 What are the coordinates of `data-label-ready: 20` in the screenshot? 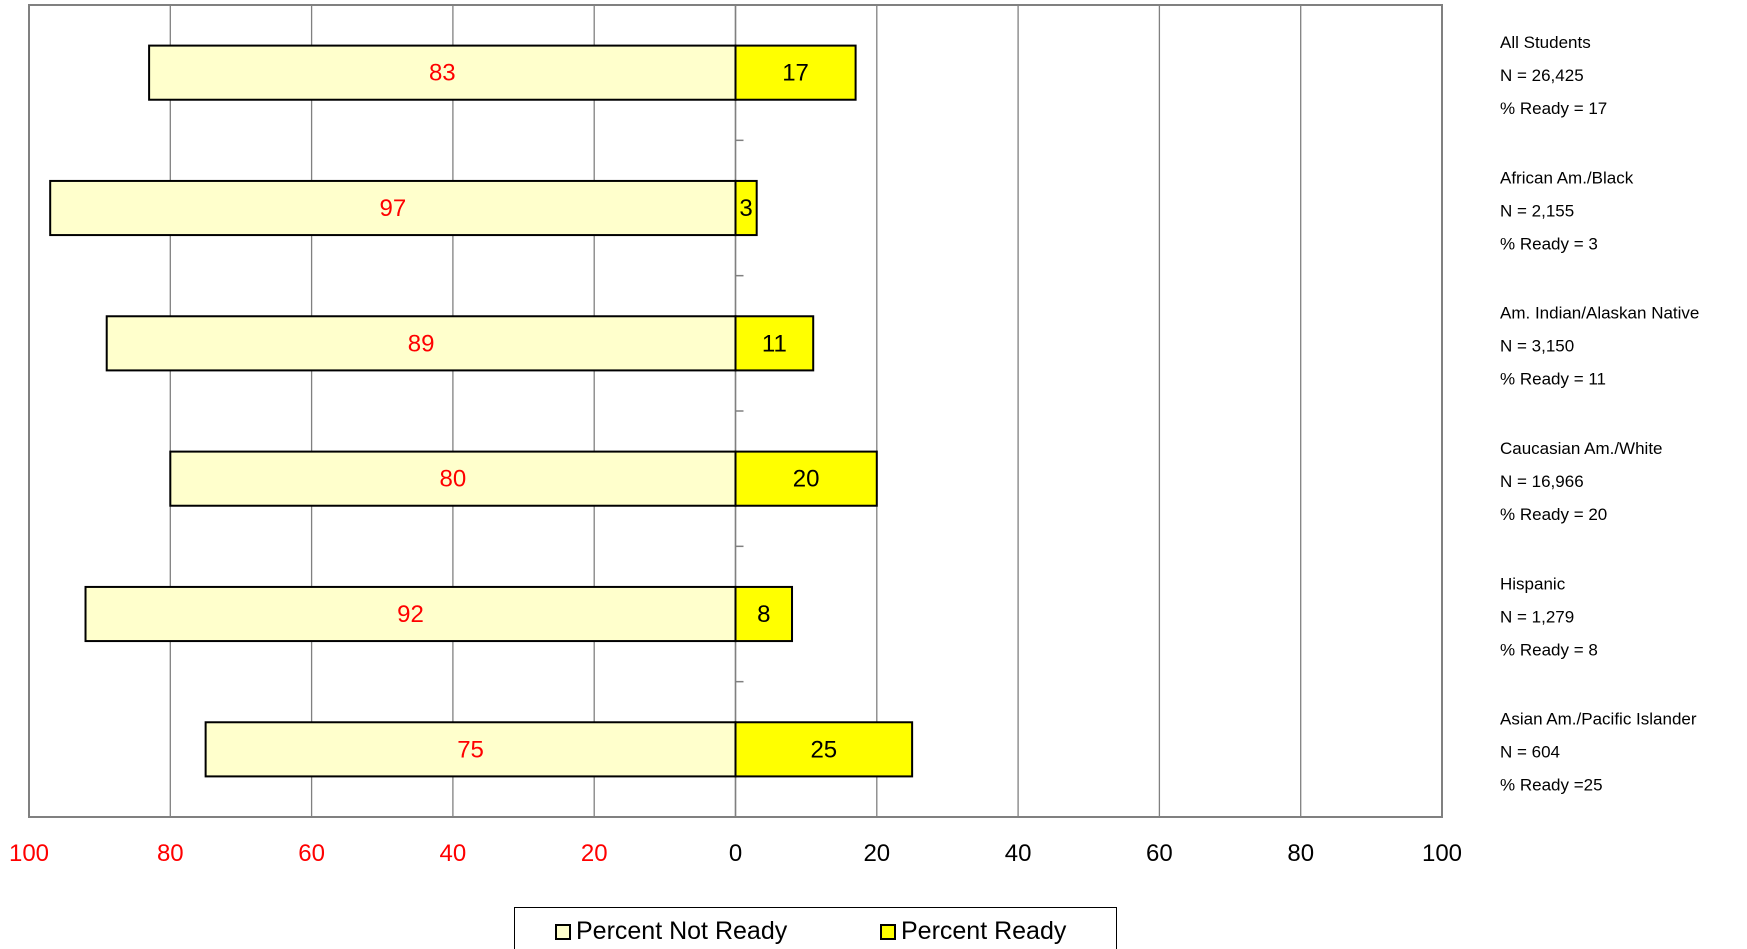 It's located at (806, 479).